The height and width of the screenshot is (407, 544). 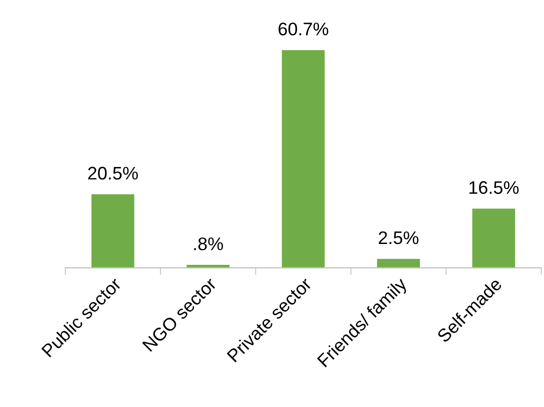 I want to click on data-label: .8%, so click(x=208, y=243).